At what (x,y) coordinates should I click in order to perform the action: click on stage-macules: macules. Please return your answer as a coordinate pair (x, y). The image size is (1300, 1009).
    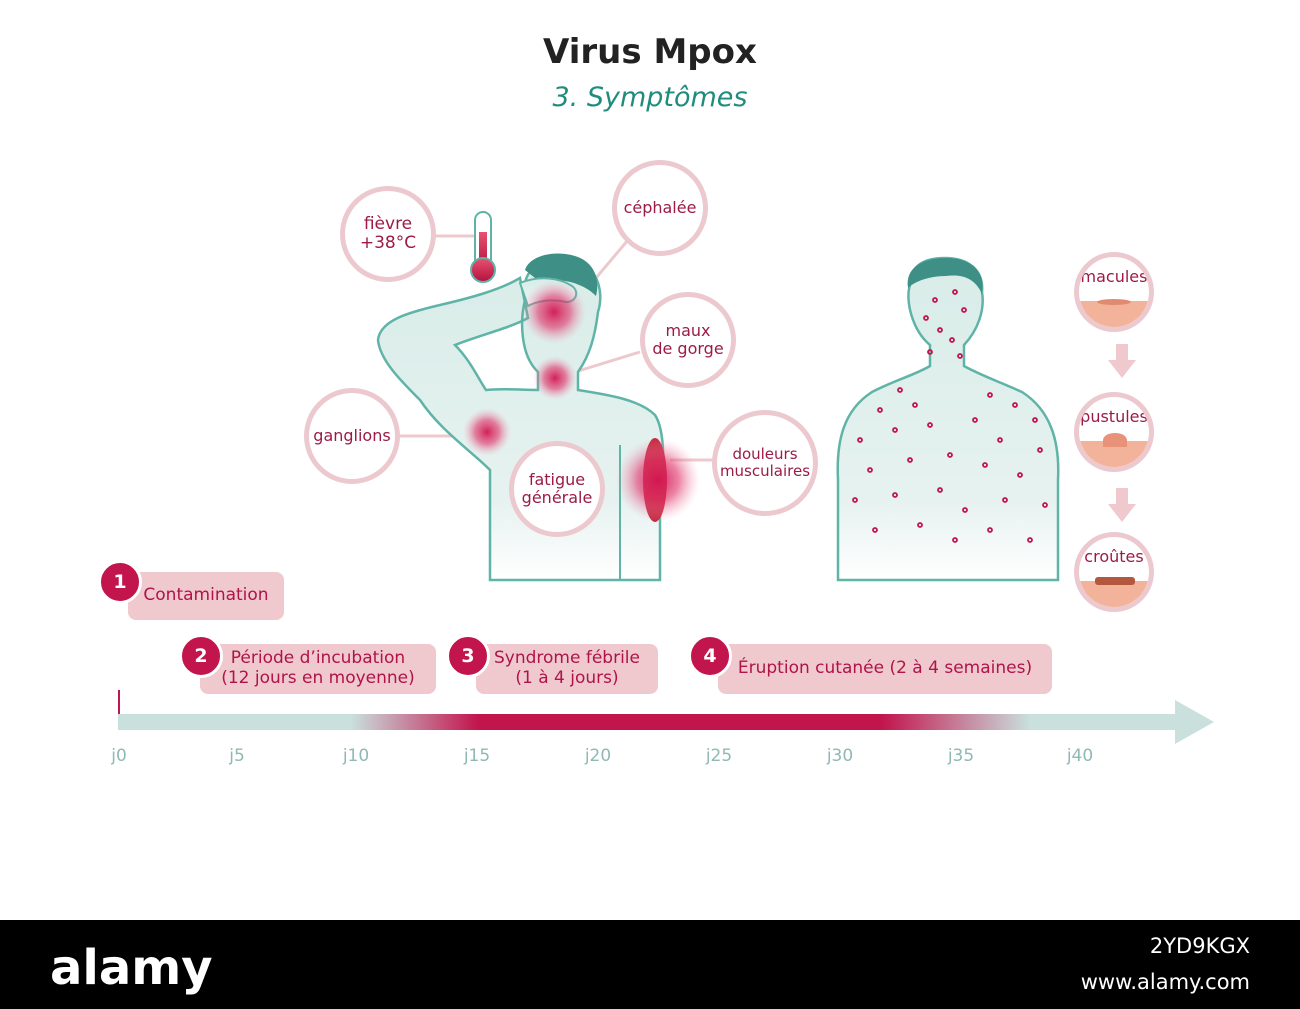
    Looking at the image, I should click on (1114, 292).